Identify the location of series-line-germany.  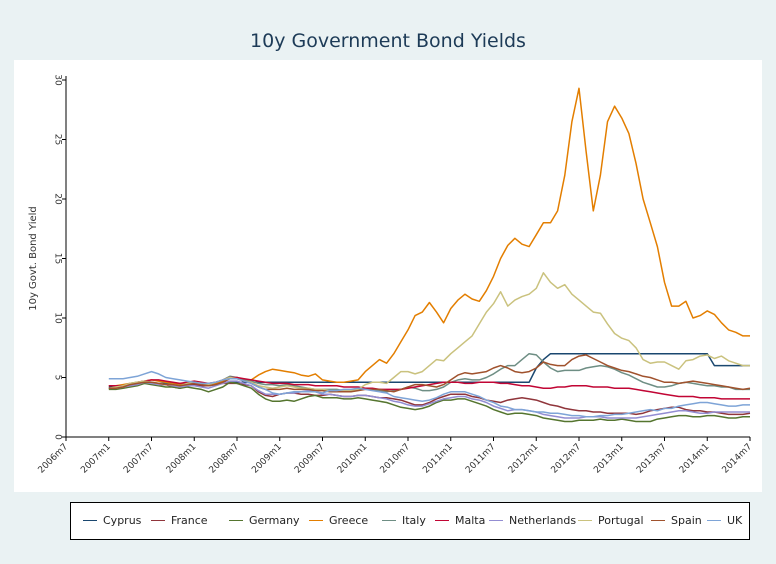
(429, 402).